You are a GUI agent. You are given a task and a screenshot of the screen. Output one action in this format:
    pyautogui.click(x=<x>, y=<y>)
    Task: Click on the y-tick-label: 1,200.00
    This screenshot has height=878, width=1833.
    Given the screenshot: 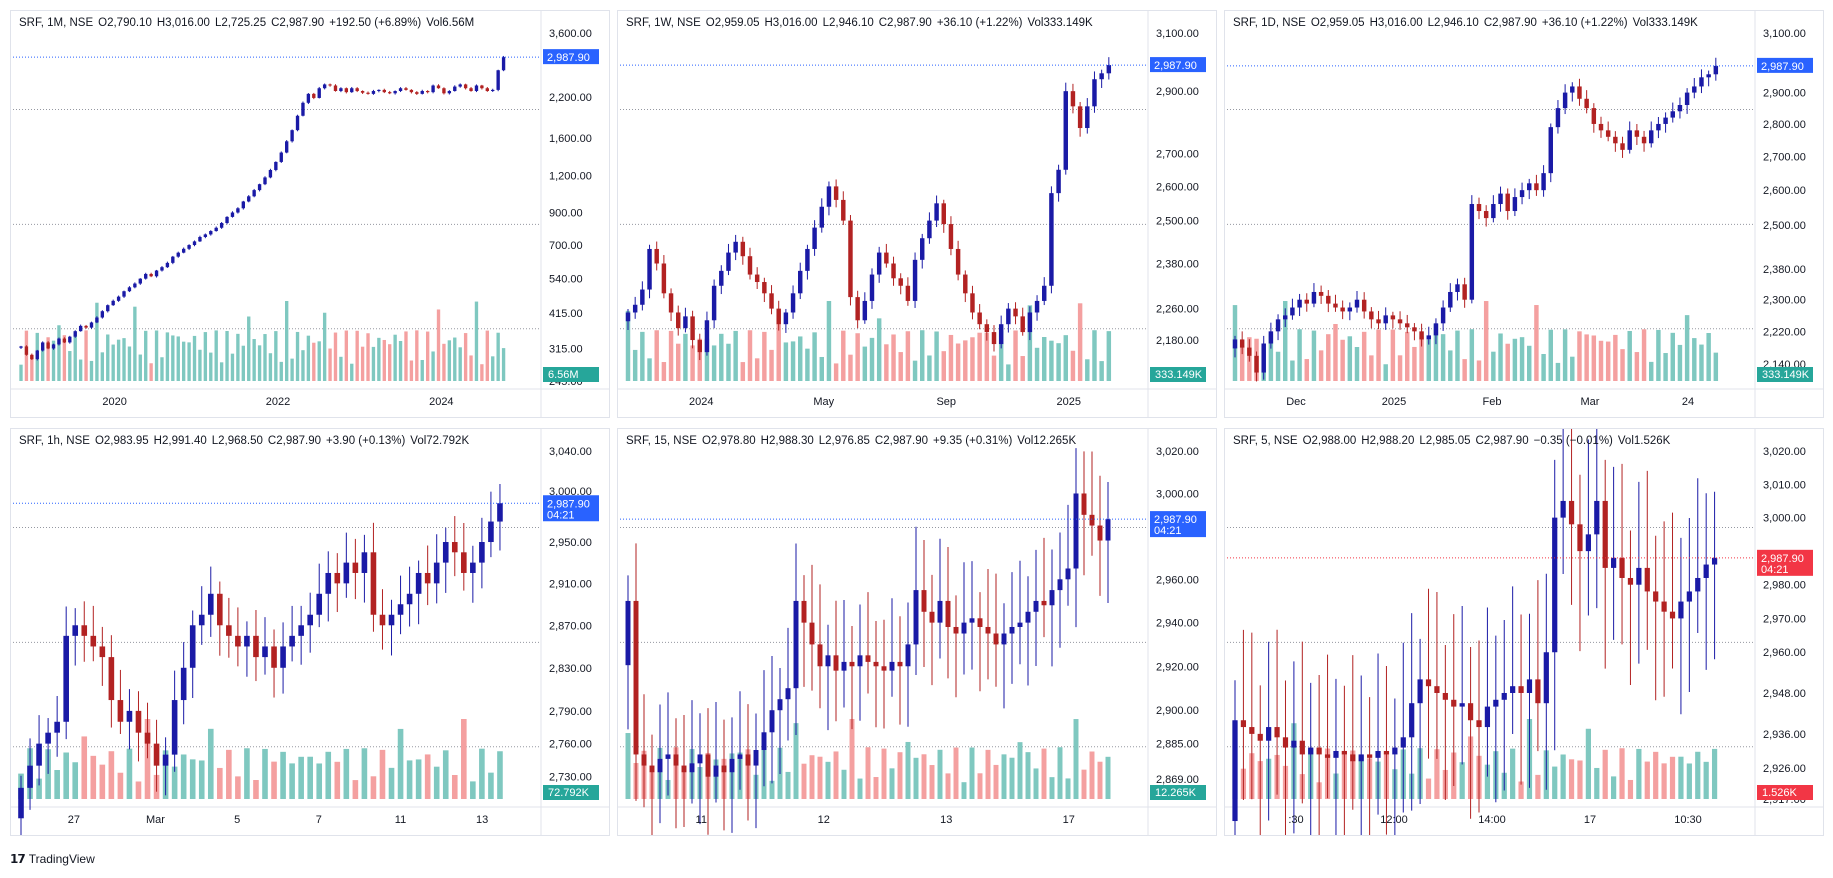 What is the action you would take?
    pyautogui.click(x=570, y=176)
    